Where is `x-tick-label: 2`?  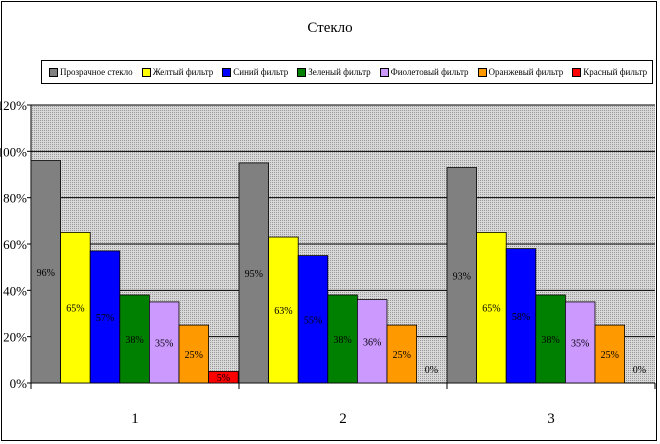 x-tick-label: 2 is located at coordinates (343, 419).